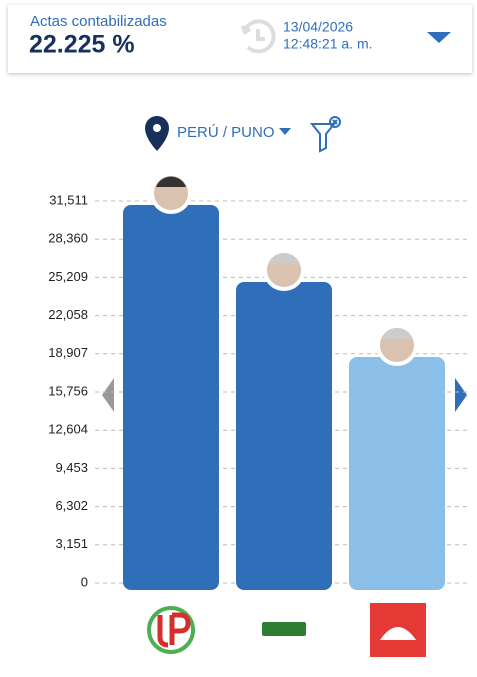 The height and width of the screenshot is (677, 477). What do you see at coordinates (328, 44) in the screenshot?
I see `header-time: 12:48:21 a. m.` at bounding box center [328, 44].